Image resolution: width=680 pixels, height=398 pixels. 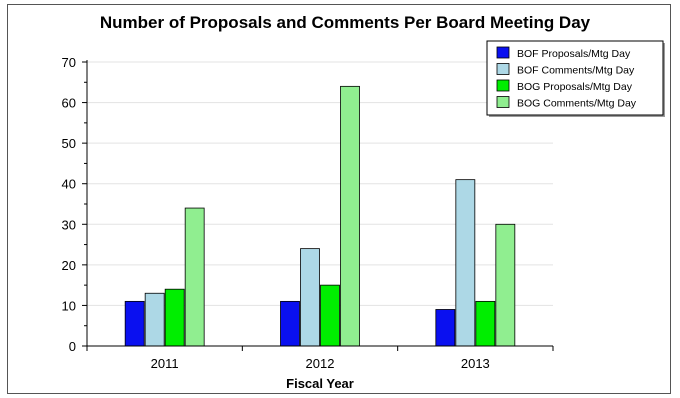 What do you see at coordinates (69, 143) in the screenshot?
I see `y-tick-label-5: 50` at bounding box center [69, 143].